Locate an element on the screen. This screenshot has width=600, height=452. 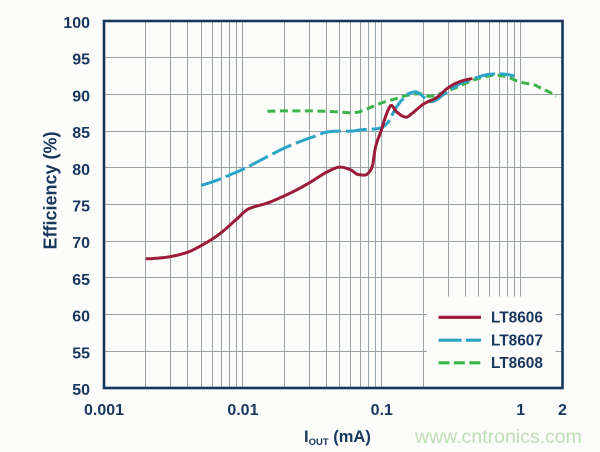
svg-text: 70 is located at coordinates (81, 243).